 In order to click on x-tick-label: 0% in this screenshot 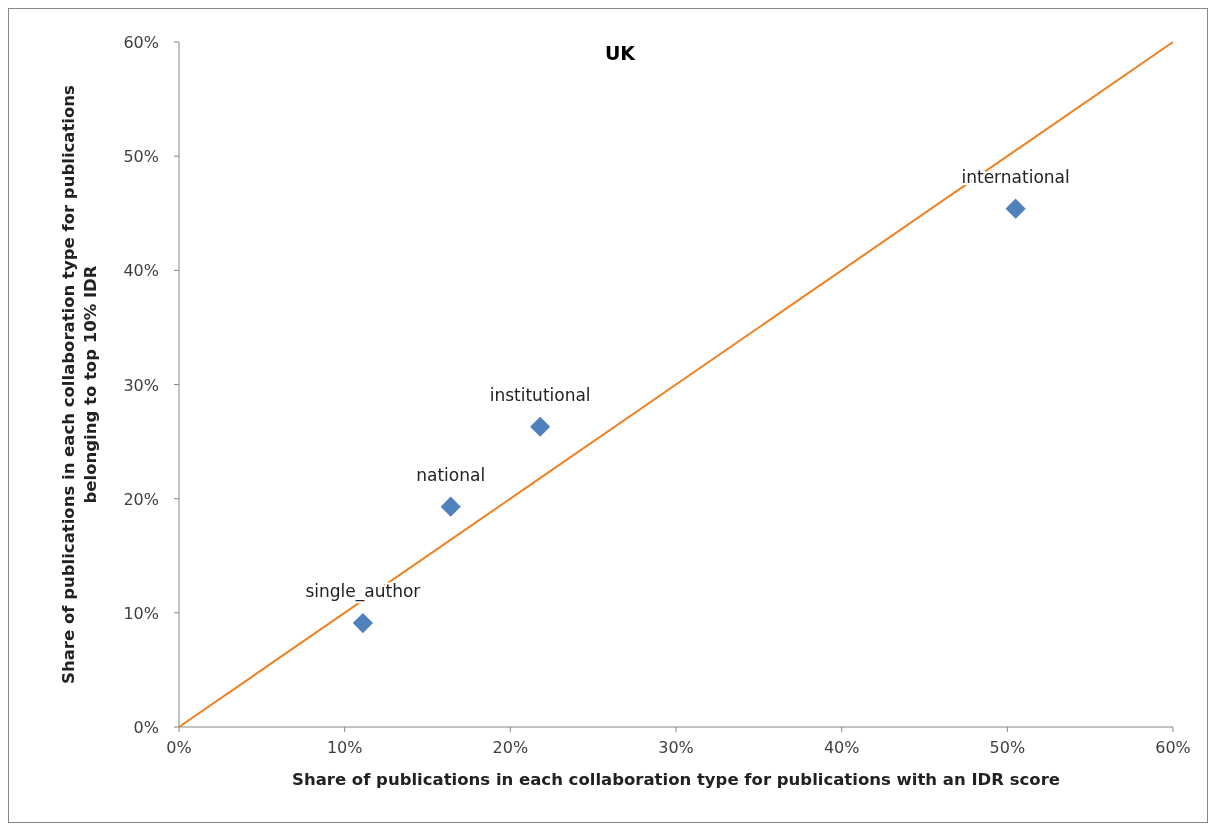, I will do `click(179, 747)`.